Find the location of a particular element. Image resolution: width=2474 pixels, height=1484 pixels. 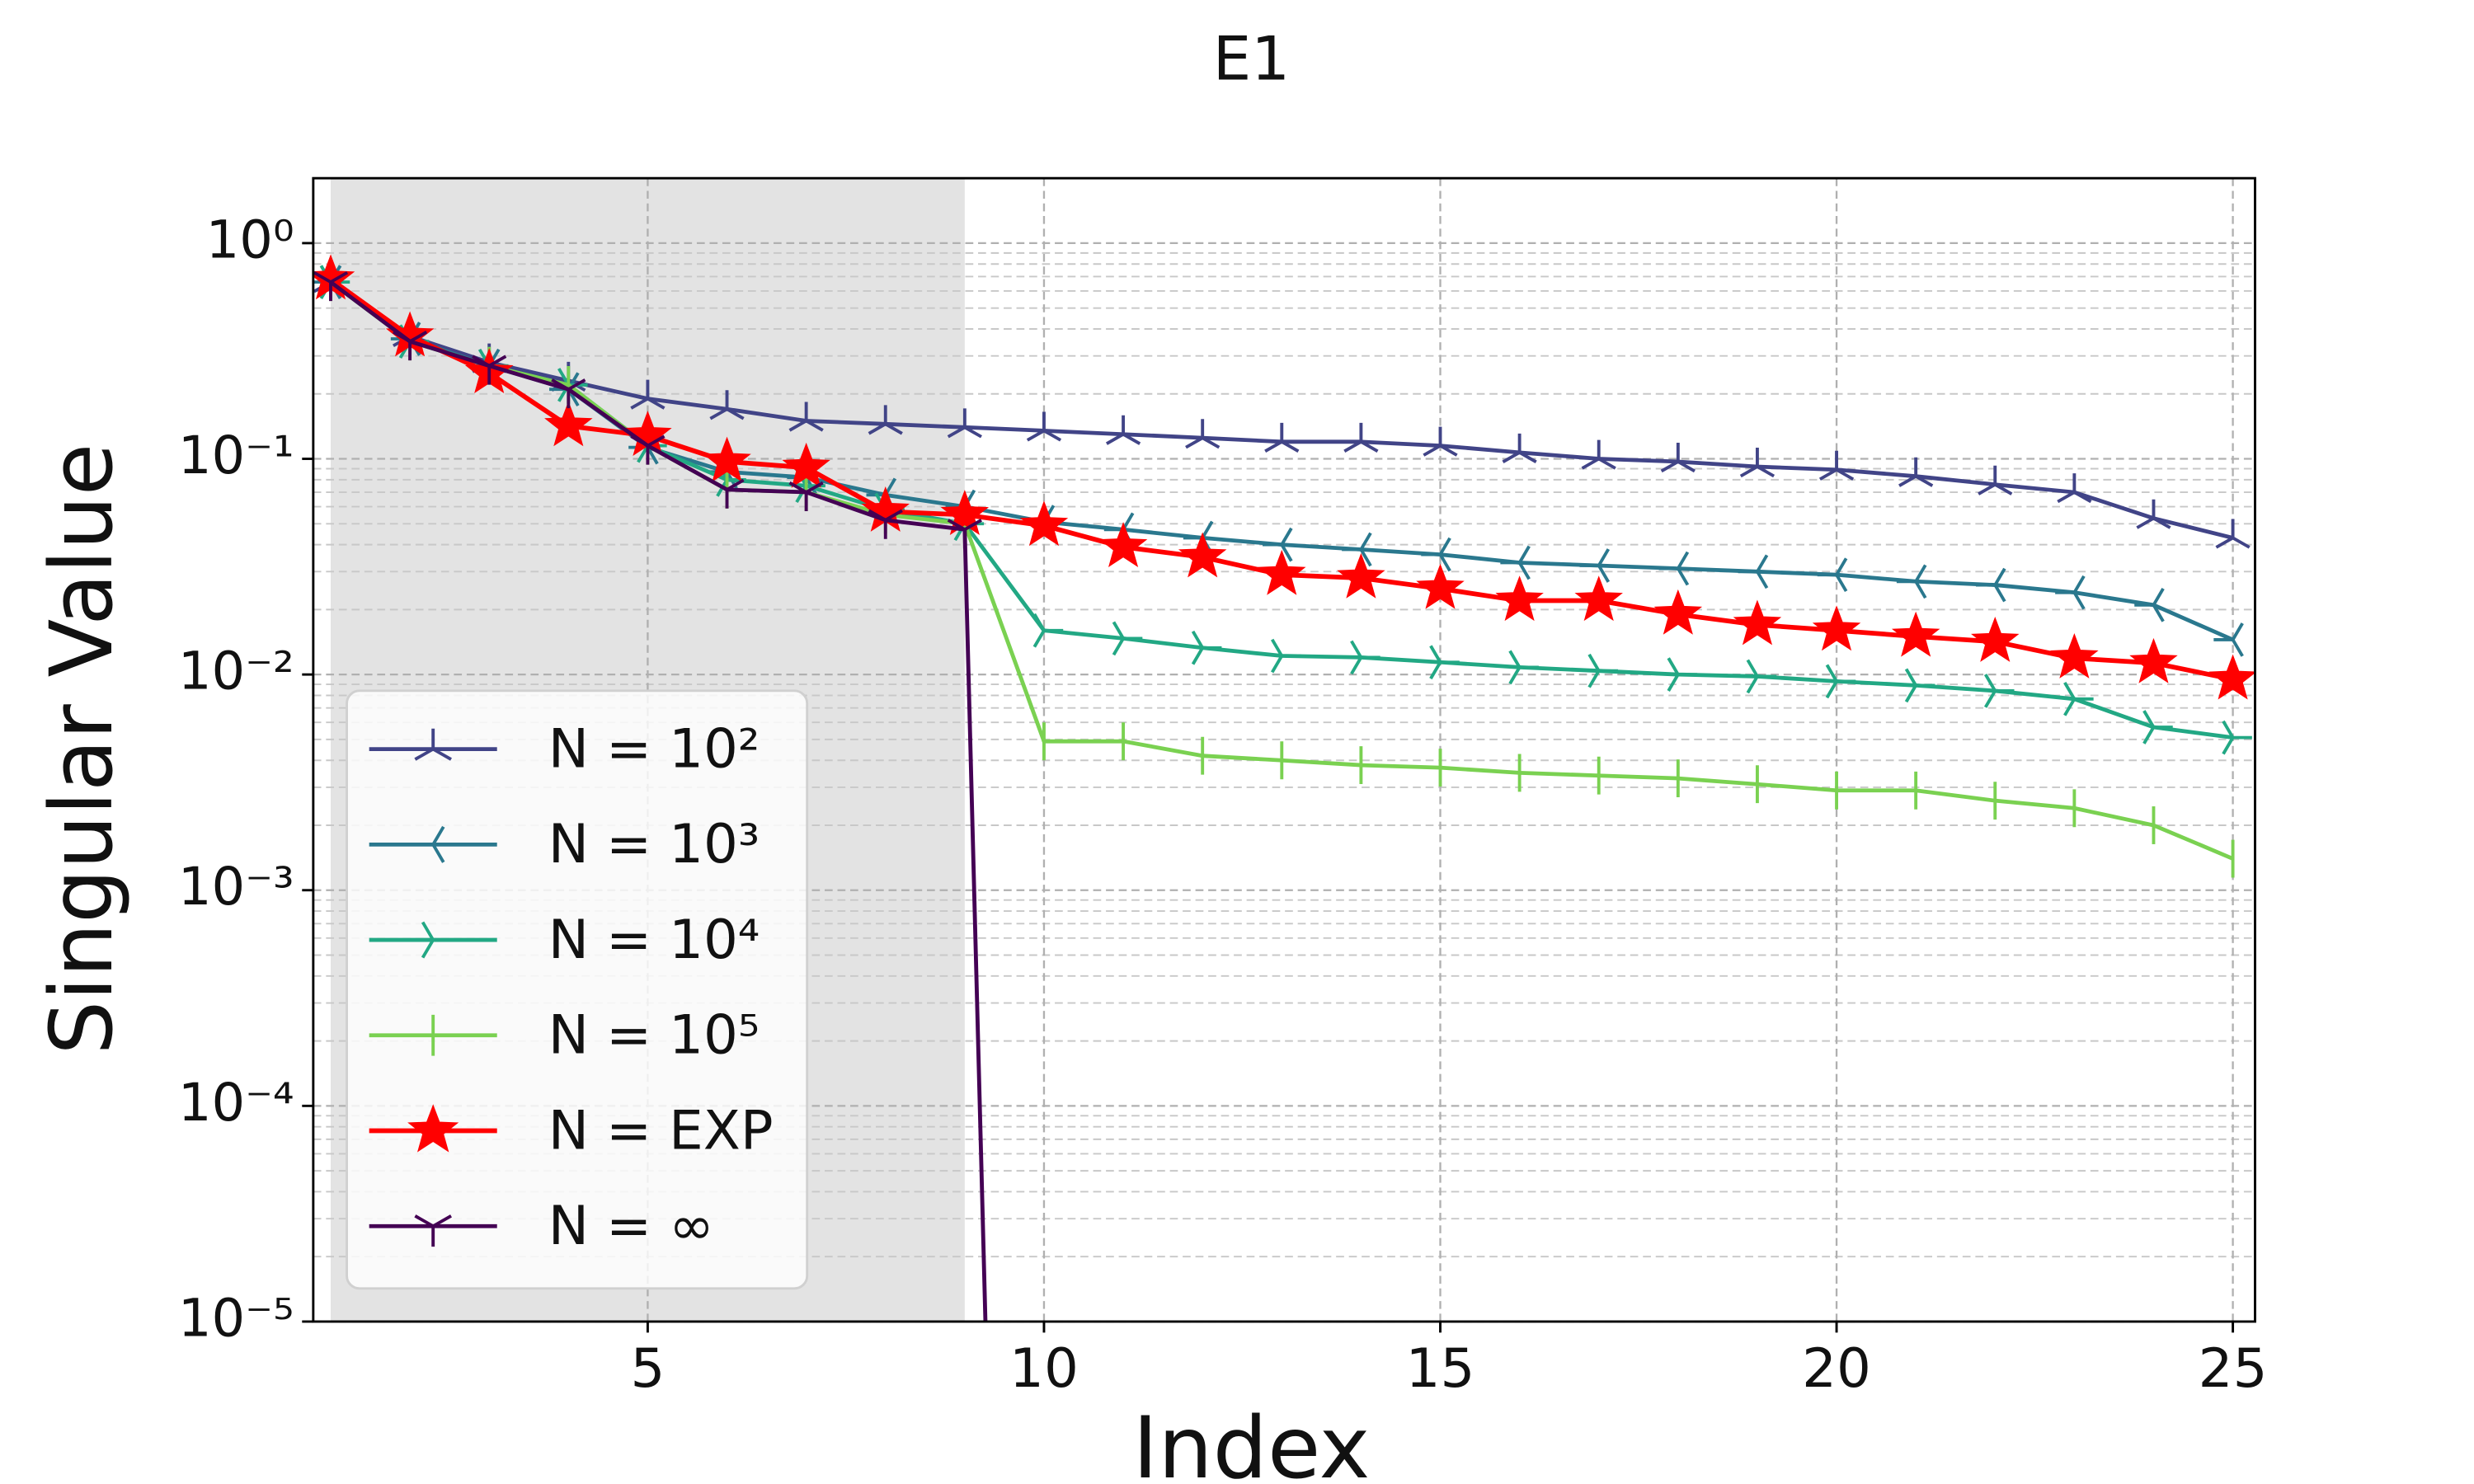

legend-label: N = 10² is located at coordinates (654, 749).